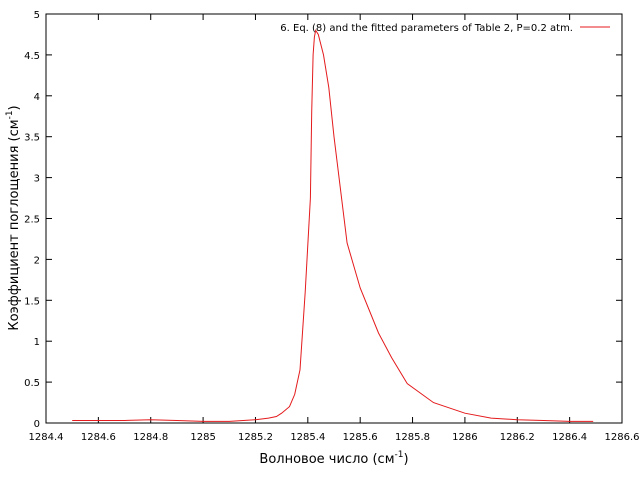 The height and width of the screenshot is (480, 640). Describe the element at coordinates (37, 97) in the screenshot. I see `y-tick-label: 4` at that location.